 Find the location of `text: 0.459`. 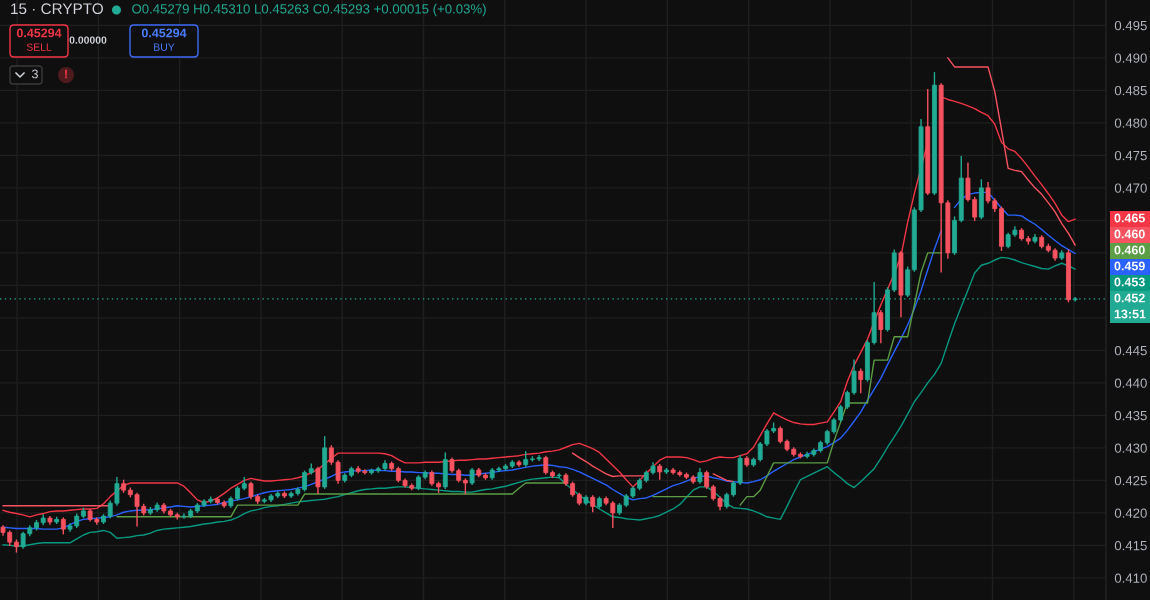

text: 0.459 is located at coordinates (1129, 266).